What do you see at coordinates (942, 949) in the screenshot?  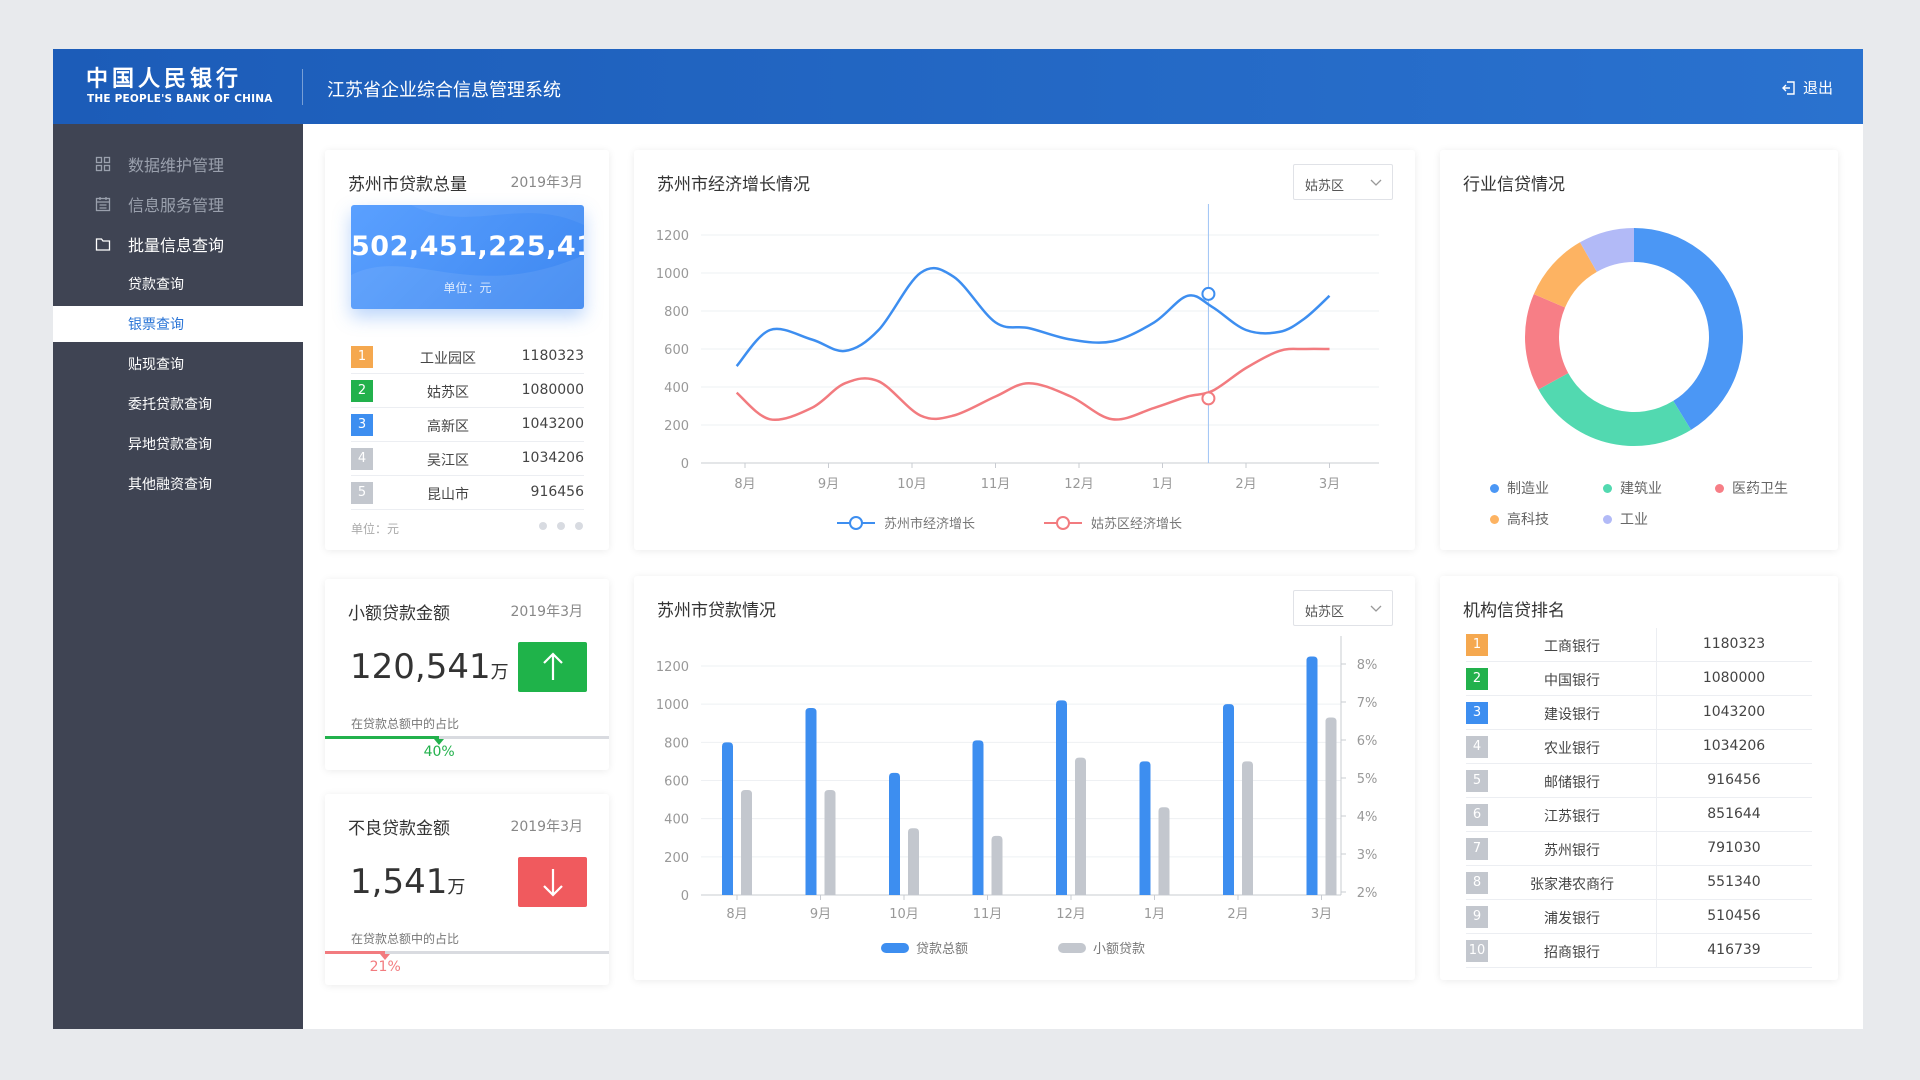 I see `legend-label: 贷款总额` at bounding box center [942, 949].